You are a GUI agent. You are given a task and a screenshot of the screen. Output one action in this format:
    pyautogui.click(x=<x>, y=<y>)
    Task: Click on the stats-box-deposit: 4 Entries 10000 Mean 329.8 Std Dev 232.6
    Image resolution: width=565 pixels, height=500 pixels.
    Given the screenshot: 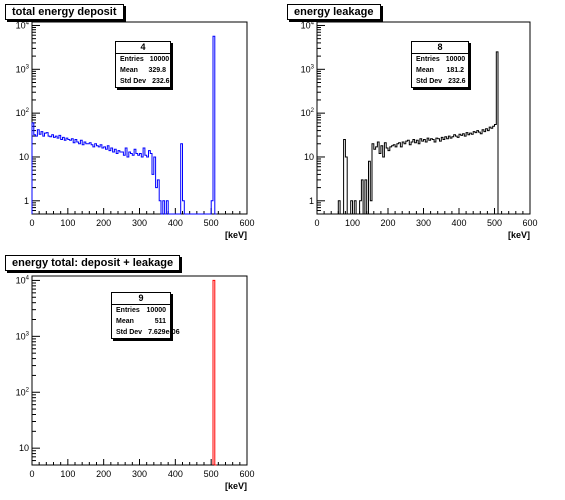 What is the action you would take?
    pyautogui.click(x=143, y=64)
    